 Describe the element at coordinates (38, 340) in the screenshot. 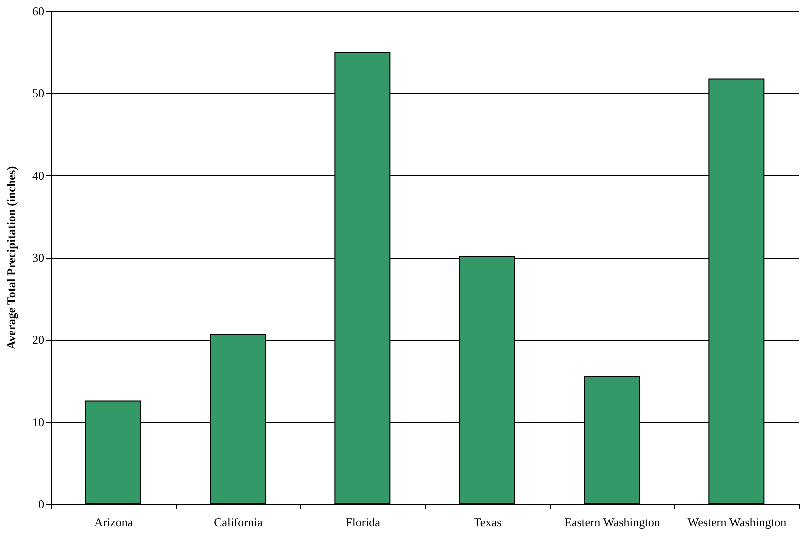

I see `y-tick-label: 20` at that location.